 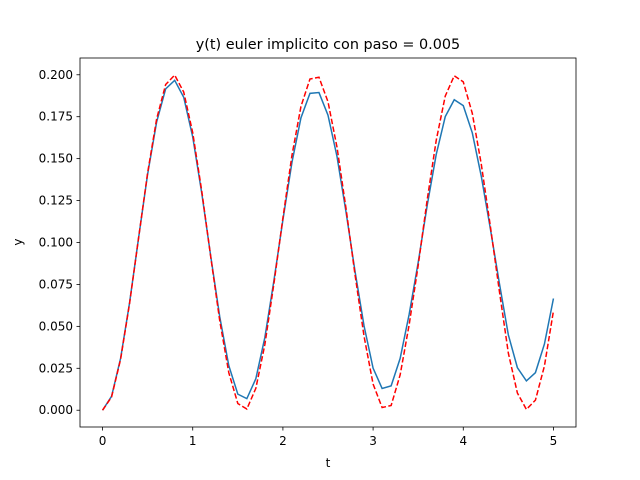 What do you see at coordinates (56, 410) in the screenshot?
I see `y-tick-label: 0.000` at bounding box center [56, 410].